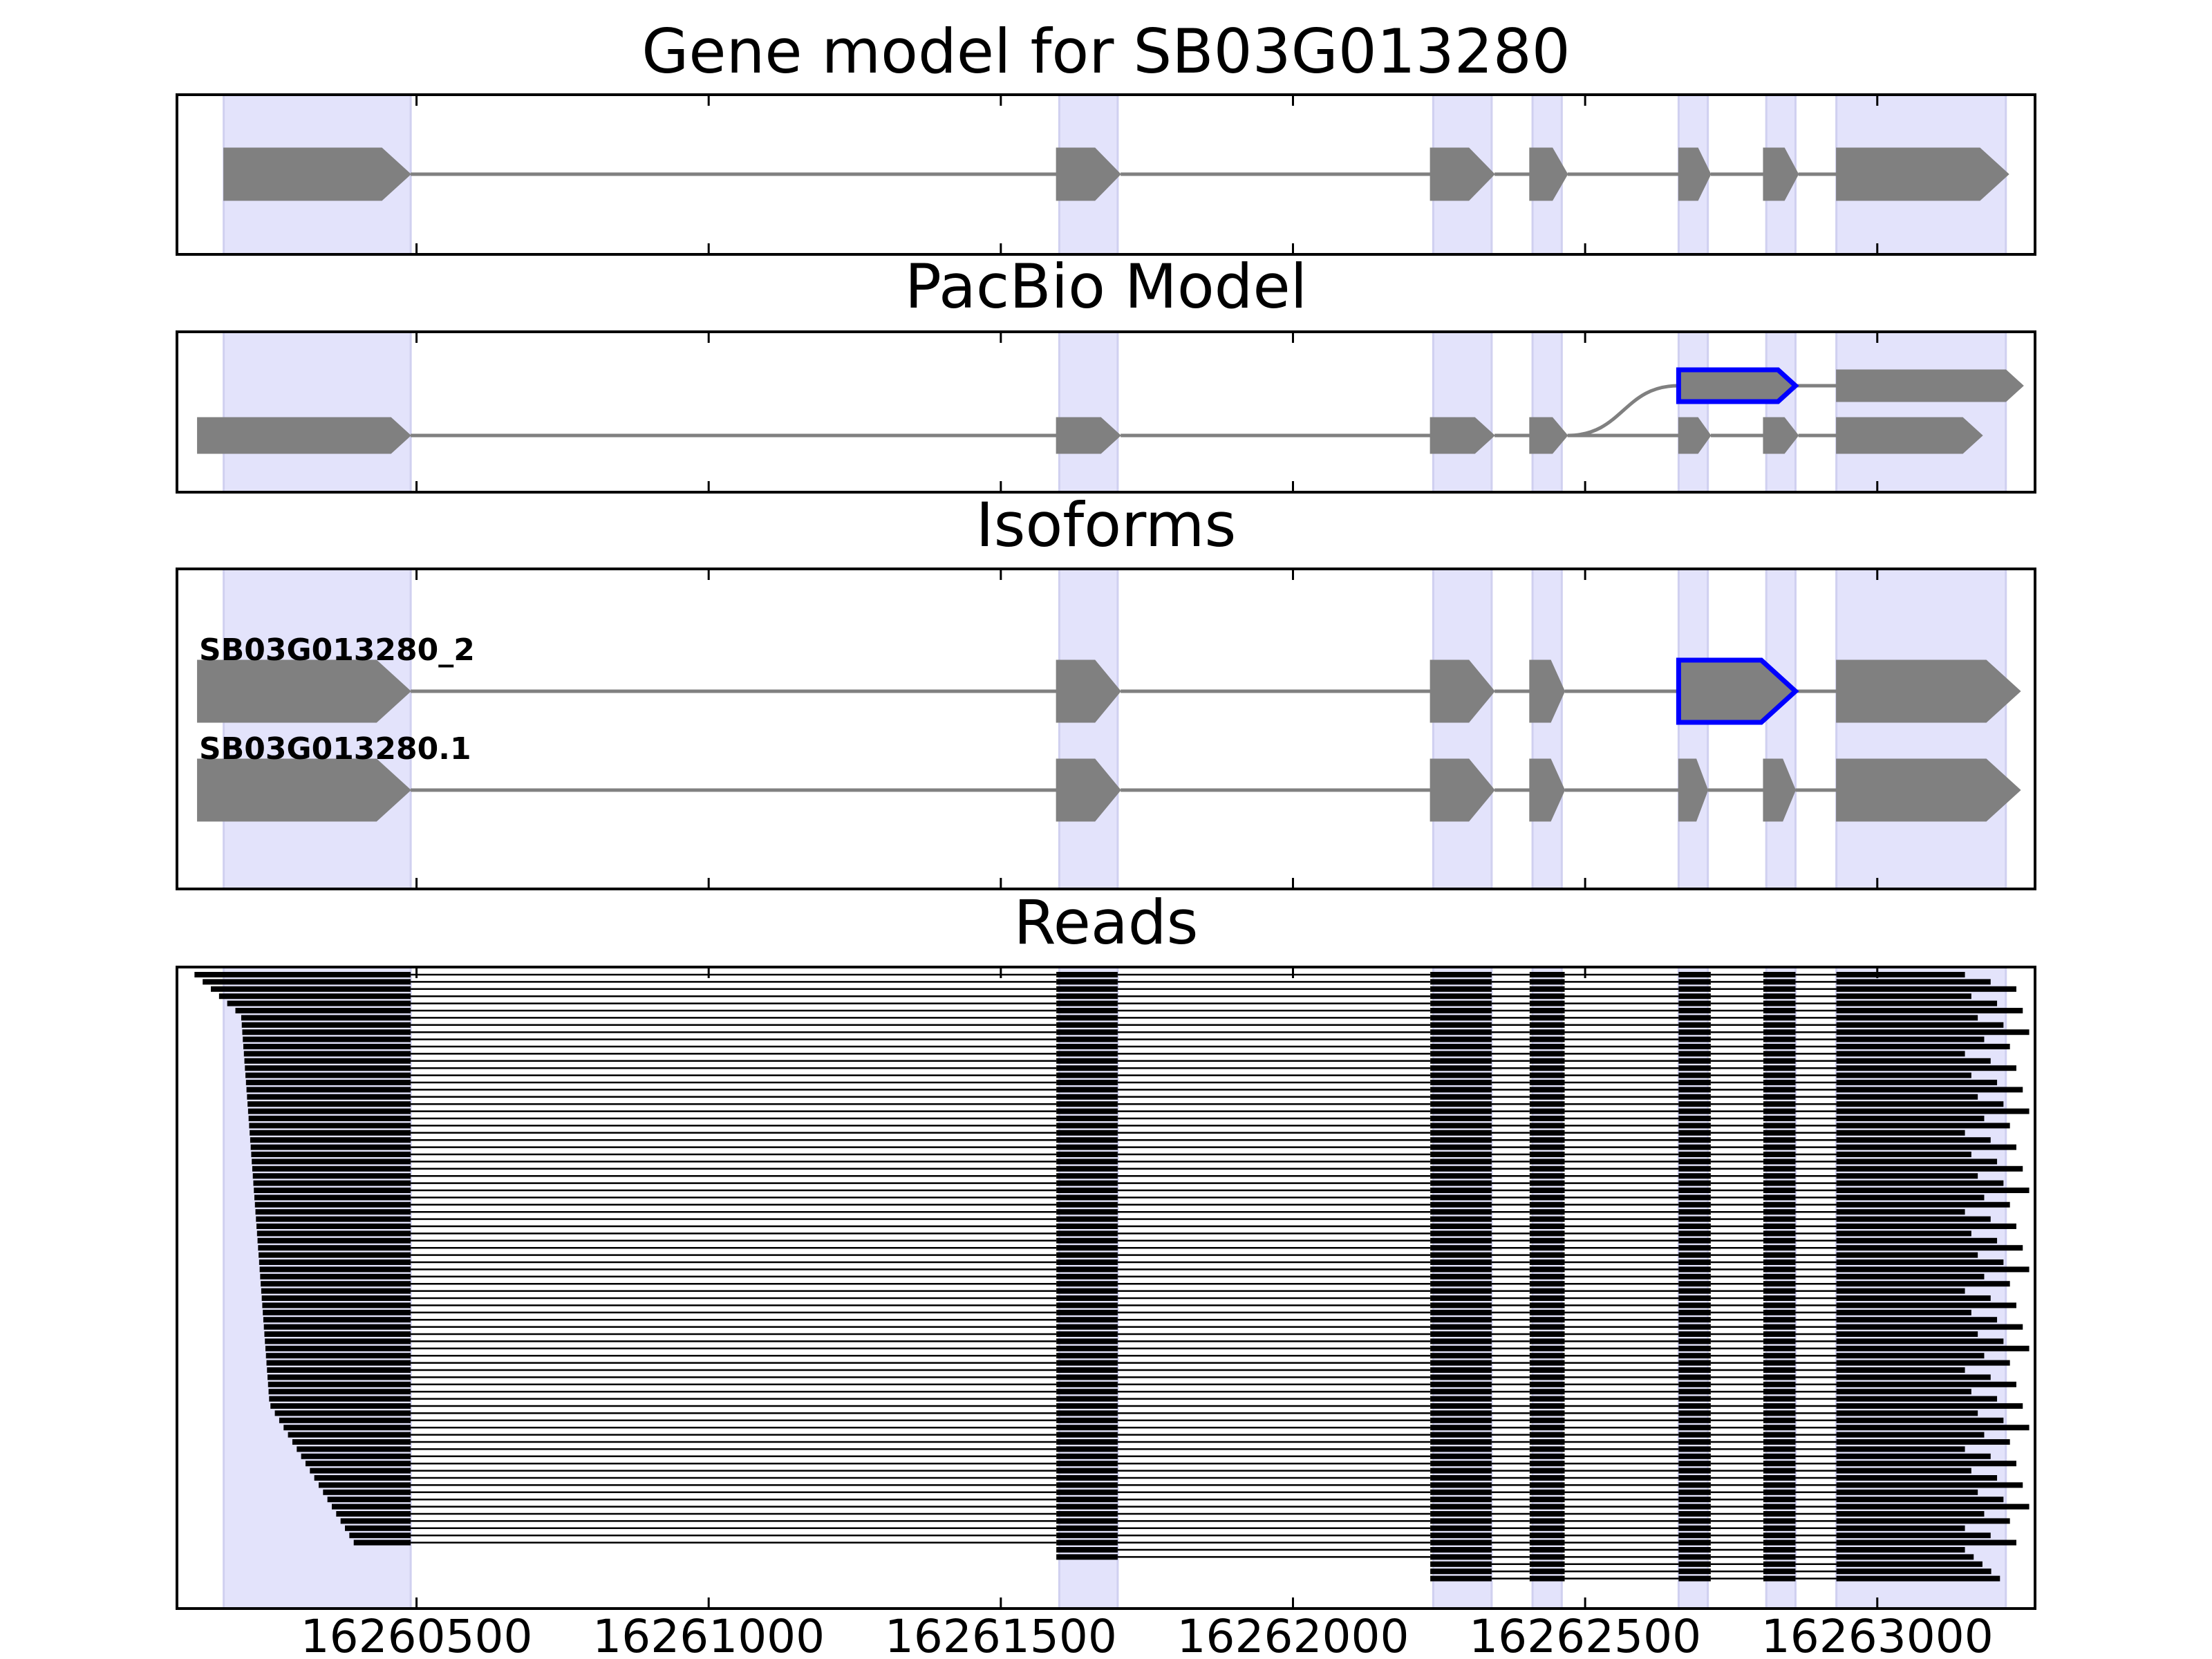  I want to click on x-tick-label: 16260500, so click(417, 1634).